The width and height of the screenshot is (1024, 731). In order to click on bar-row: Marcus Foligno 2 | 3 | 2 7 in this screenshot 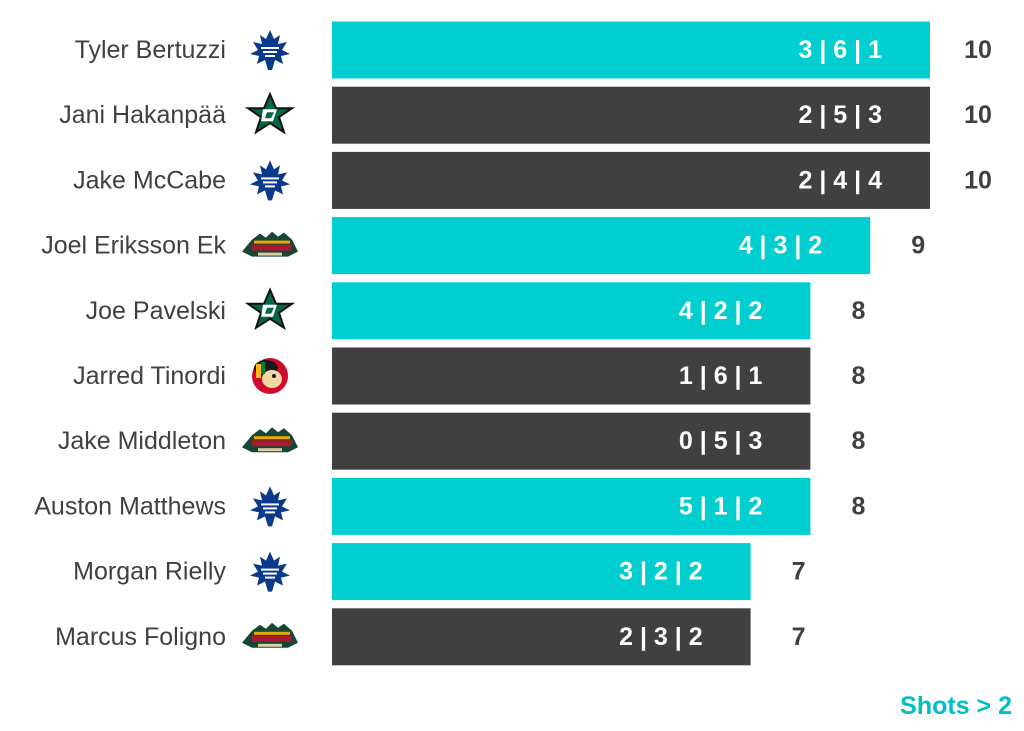, I will do `click(430, 637)`.